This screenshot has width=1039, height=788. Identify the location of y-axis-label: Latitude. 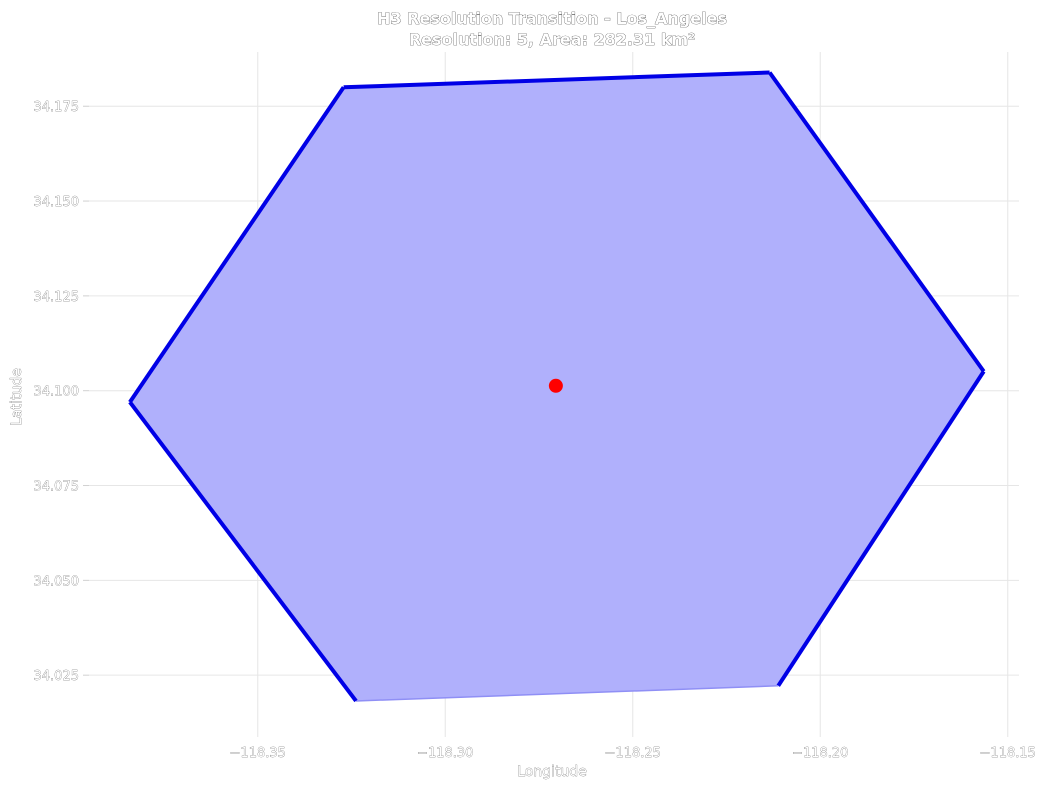
(17, 397).